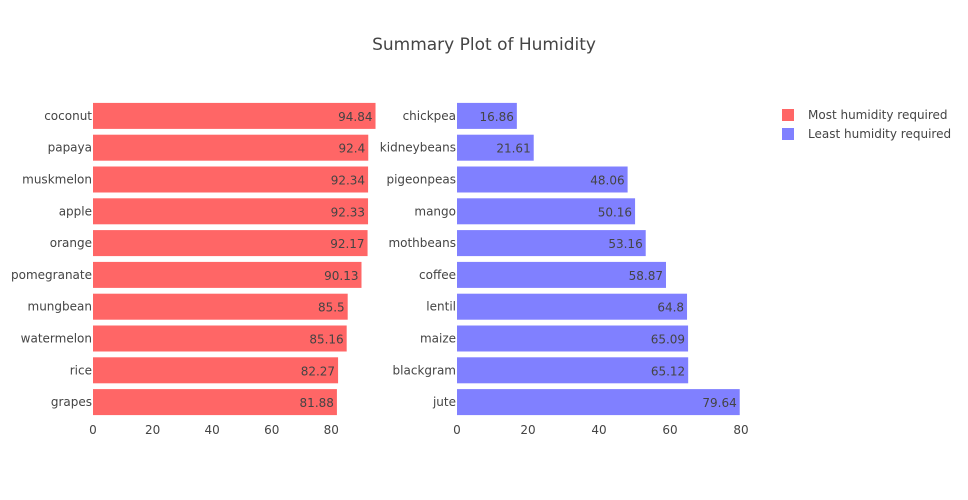  Describe the element at coordinates (668, 340) in the screenshot. I see `value-label-maize: 65.09` at that location.